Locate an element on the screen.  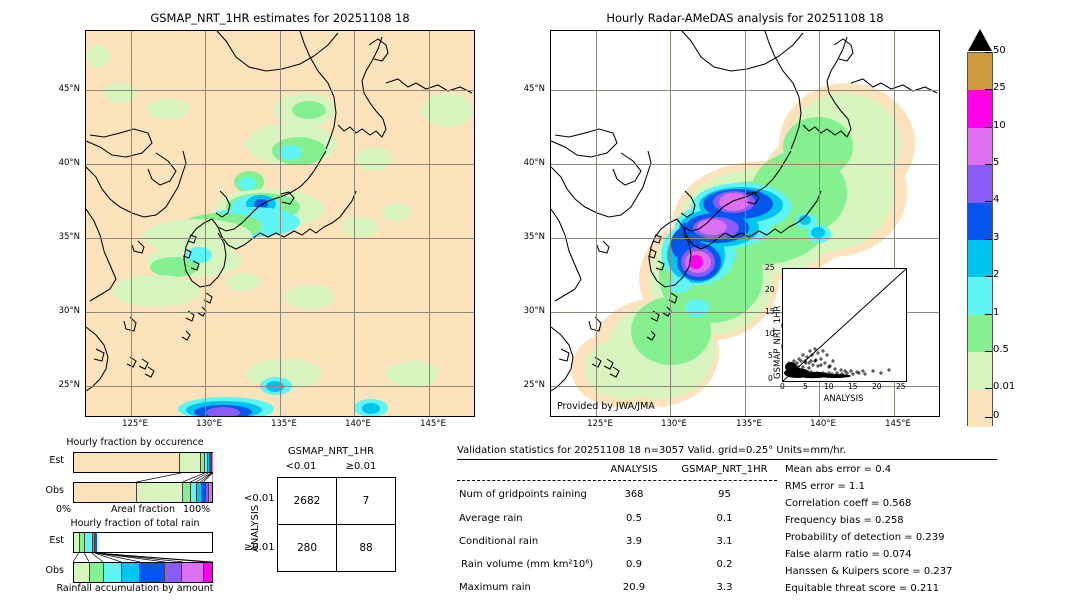
scatter-ytick: 10 is located at coordinates (770, 333).